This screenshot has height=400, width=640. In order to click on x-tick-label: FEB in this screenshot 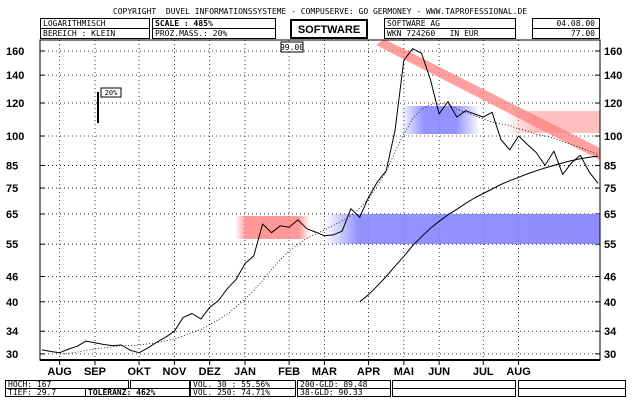, I will do `click(289, 372)`.